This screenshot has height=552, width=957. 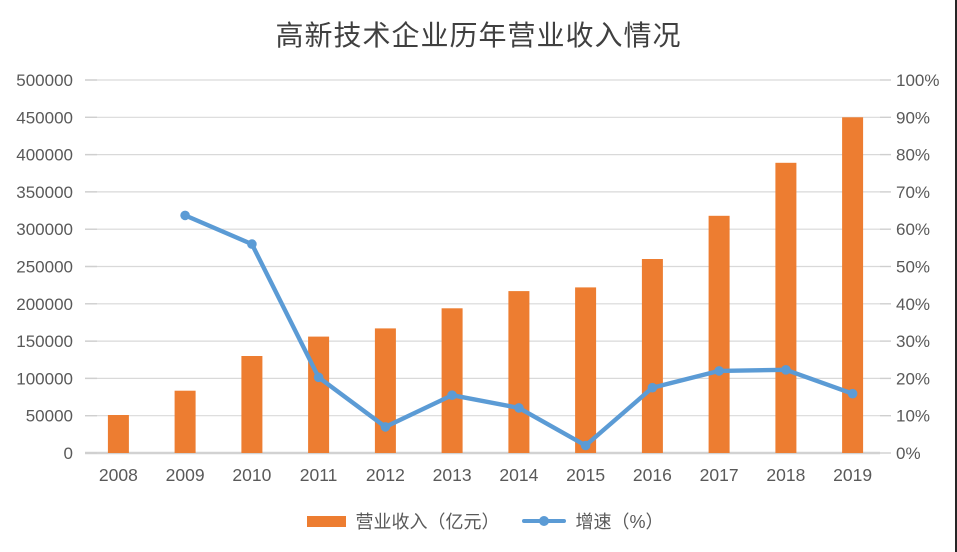 What do you see at coordinates (913, 378) in the screenshot?
I see `right-axis-tick-label: 20%` at bounding box center [913, 378].